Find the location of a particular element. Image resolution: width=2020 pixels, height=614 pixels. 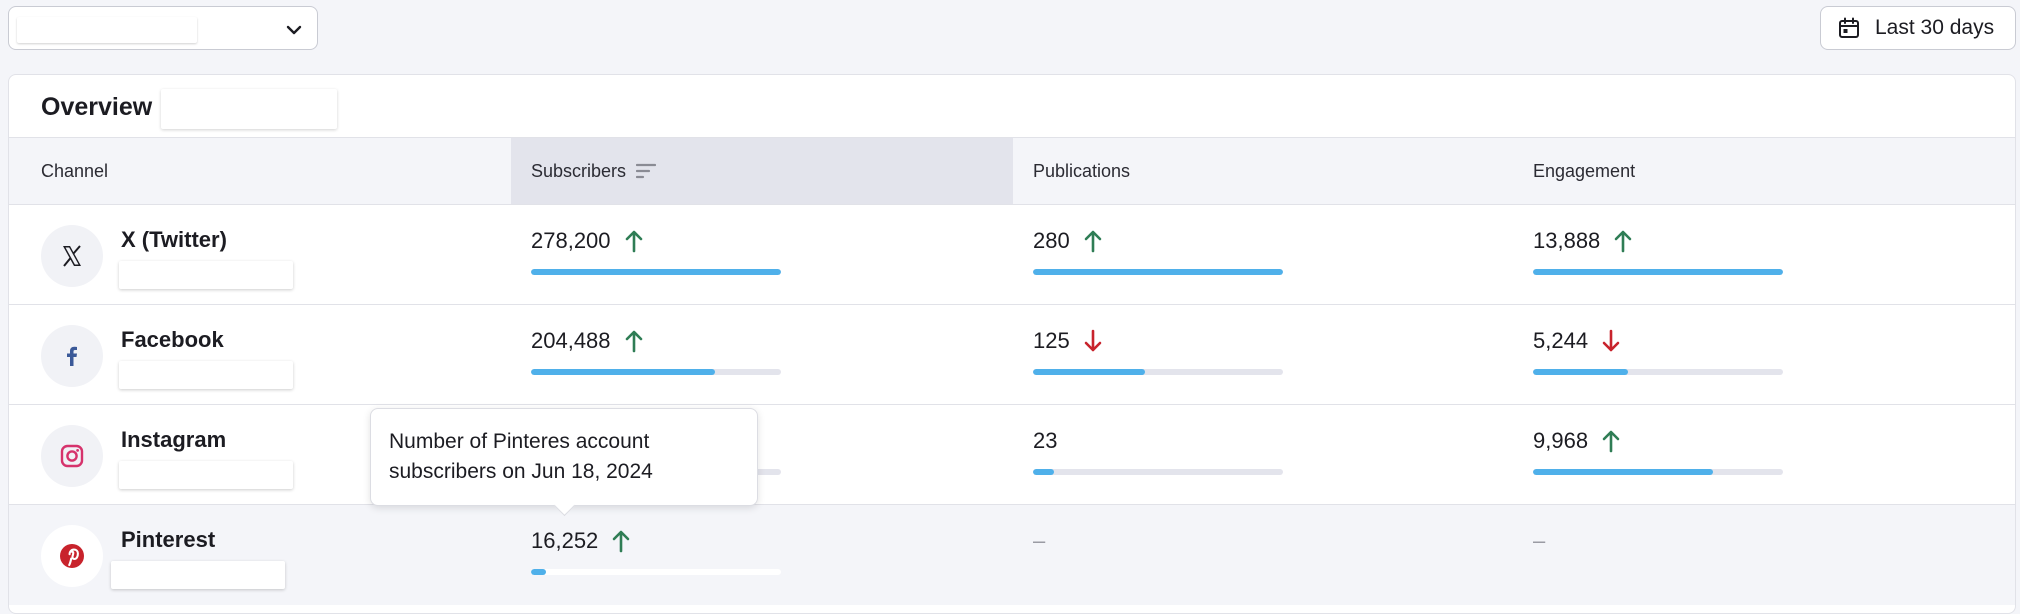

sort-descending-icon is located at coordinates (646, 171).